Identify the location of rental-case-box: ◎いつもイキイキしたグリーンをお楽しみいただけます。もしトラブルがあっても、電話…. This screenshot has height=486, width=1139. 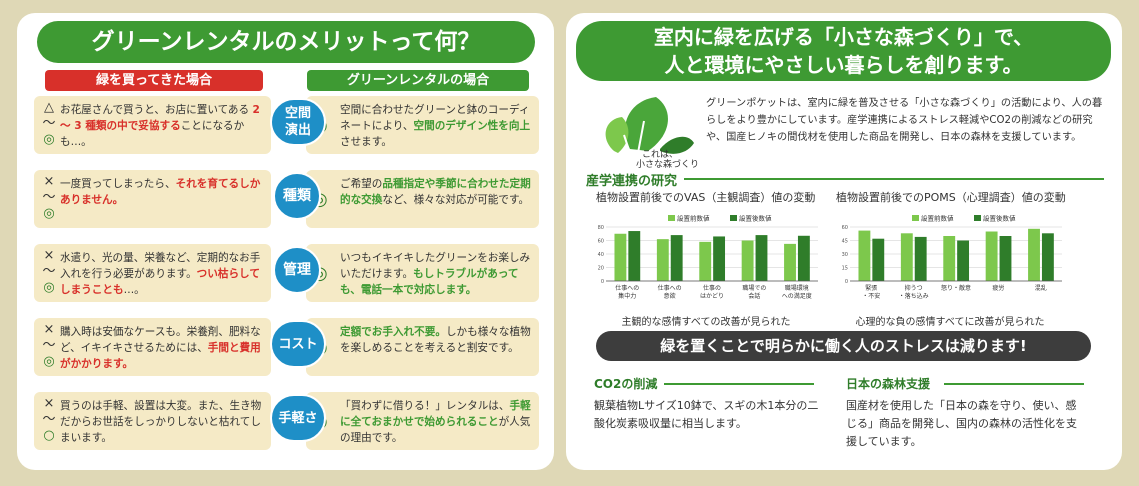
(422, 273).